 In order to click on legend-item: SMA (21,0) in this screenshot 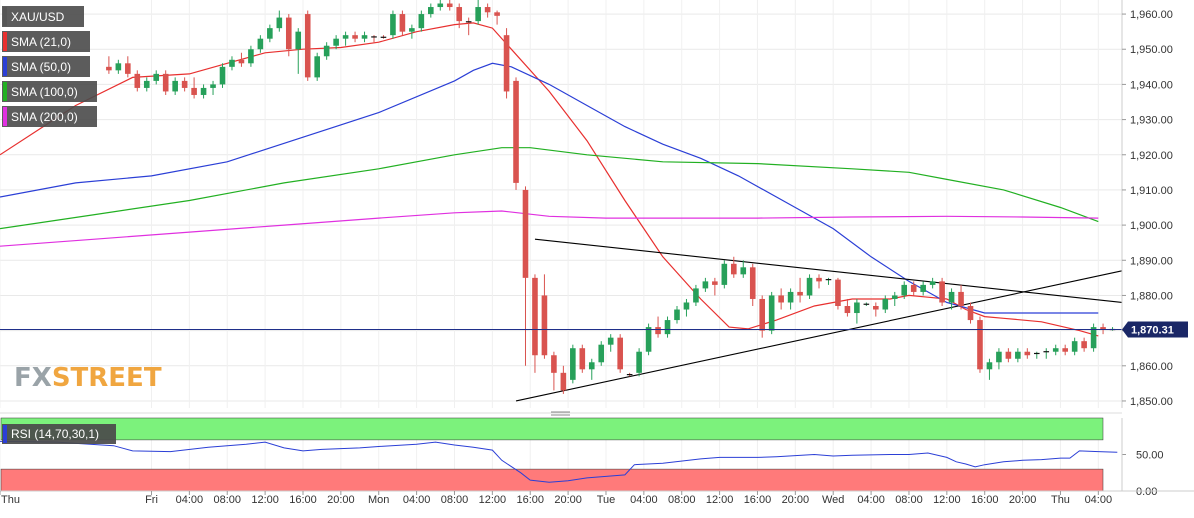, I will do `click(46, 41)`.